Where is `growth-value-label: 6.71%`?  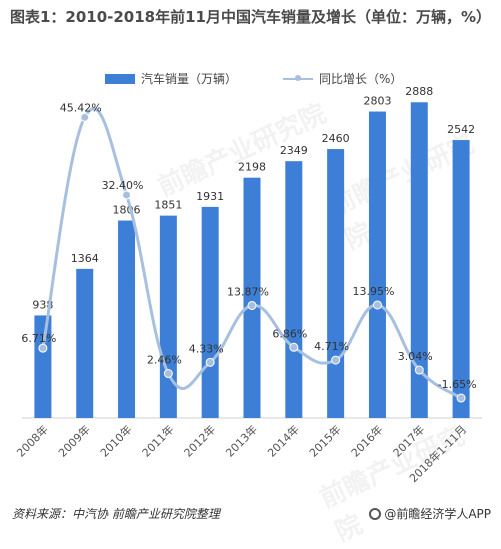 growth-value-label: 6.71% is located at coordinates (38, 338).